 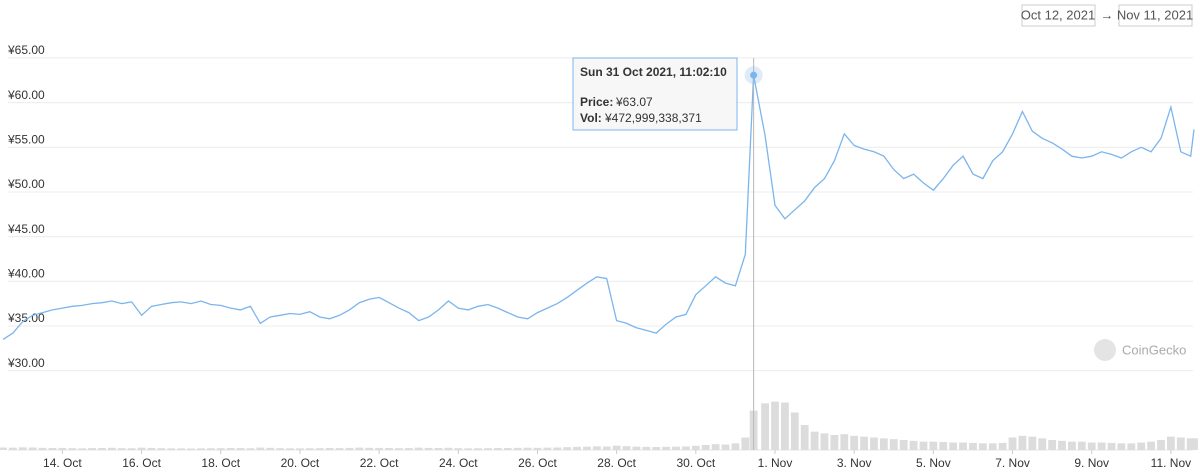 I want to click on x-tick-label: 16. Oct, so click(x=141, y=463).